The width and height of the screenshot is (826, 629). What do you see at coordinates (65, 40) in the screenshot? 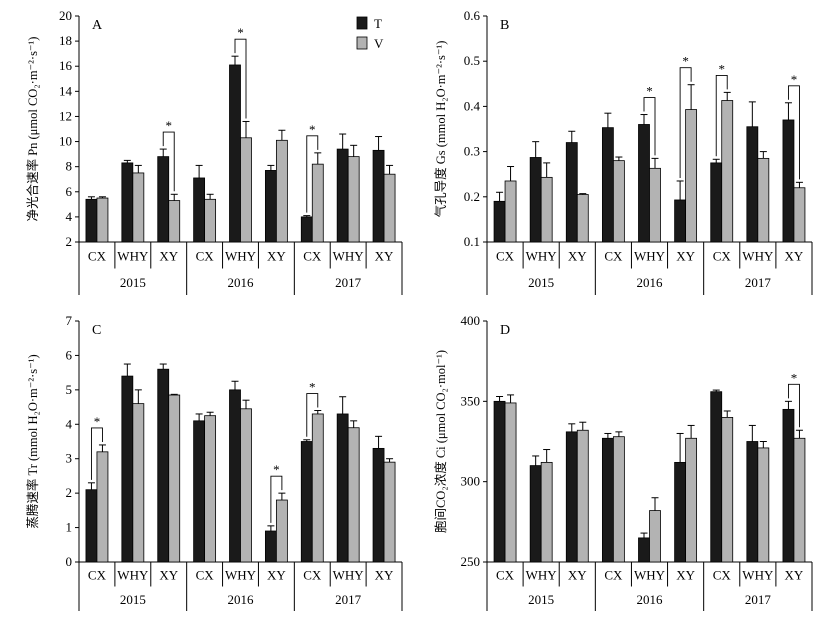
I see `y-tick-label: 18` at bounding box center [65, 40].